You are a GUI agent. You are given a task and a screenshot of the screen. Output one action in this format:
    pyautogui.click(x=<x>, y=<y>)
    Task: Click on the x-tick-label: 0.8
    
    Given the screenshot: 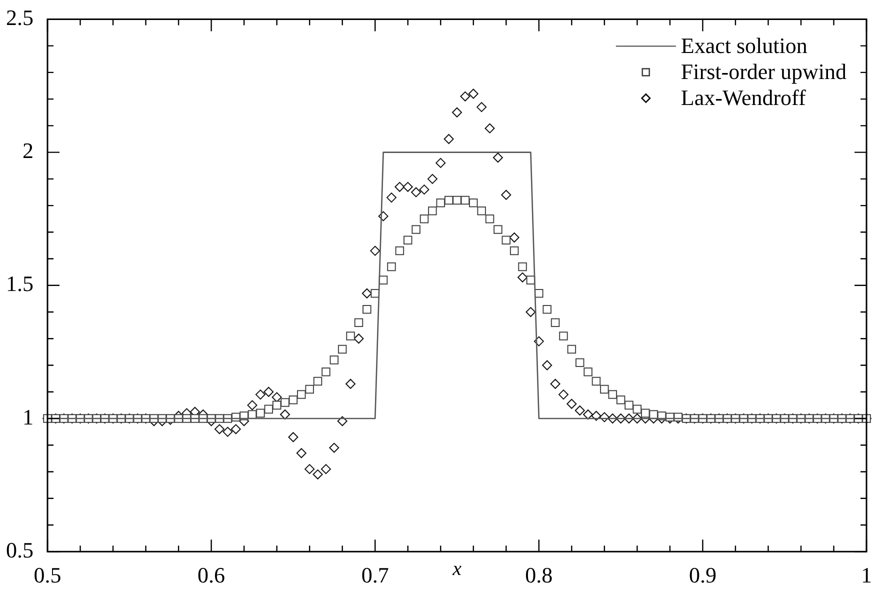 What is the action you would take?
    pyautogui.click(x=539, y=575)
    